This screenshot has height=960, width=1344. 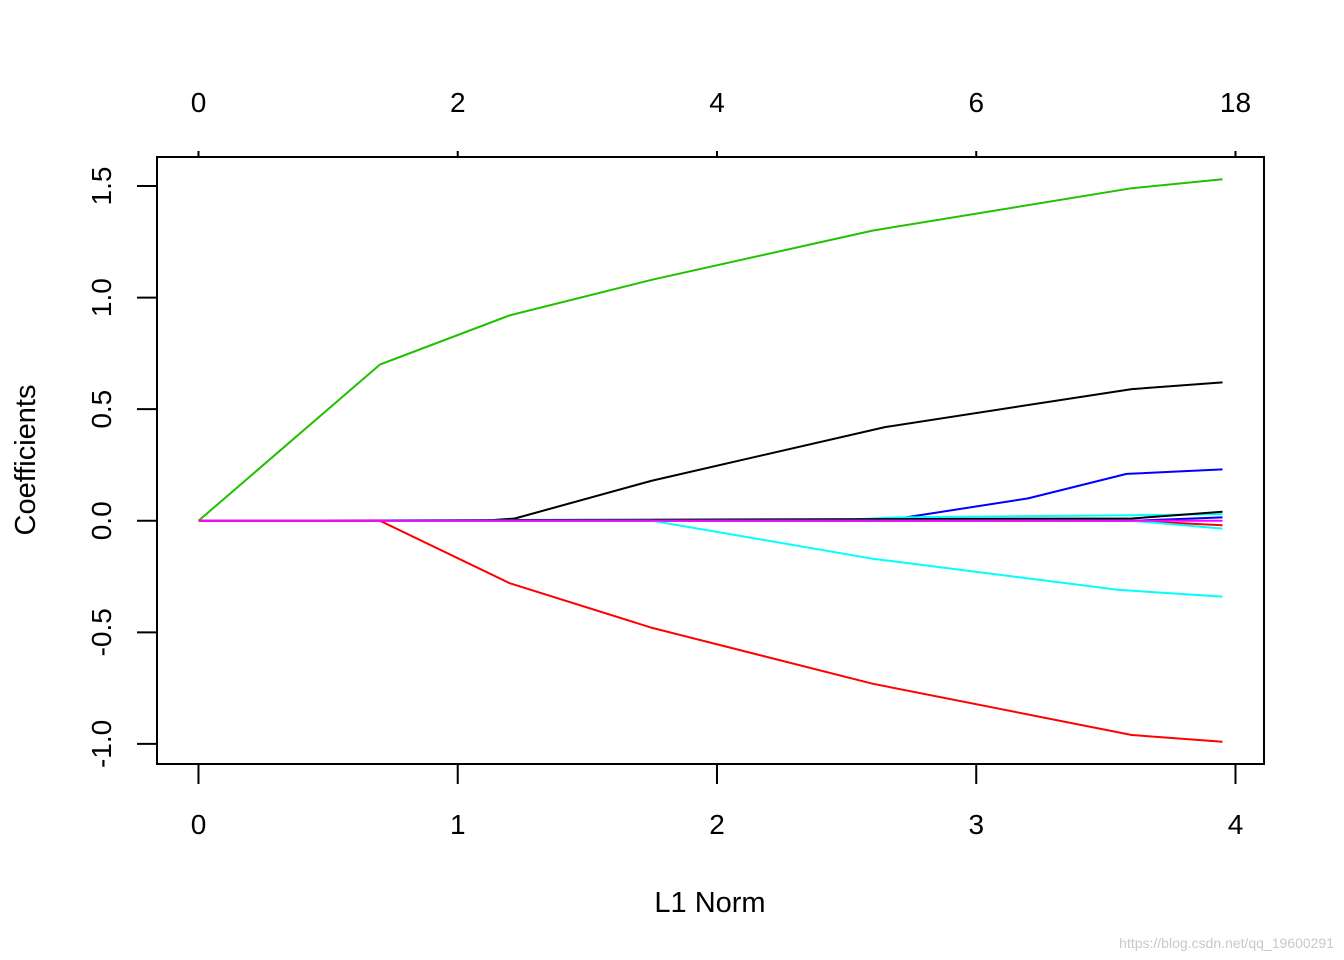 What do you see at coordinates (26, 460) in the screenshot?
I see `y-axis-title: Coefficients` at bounding box center [26, 460].